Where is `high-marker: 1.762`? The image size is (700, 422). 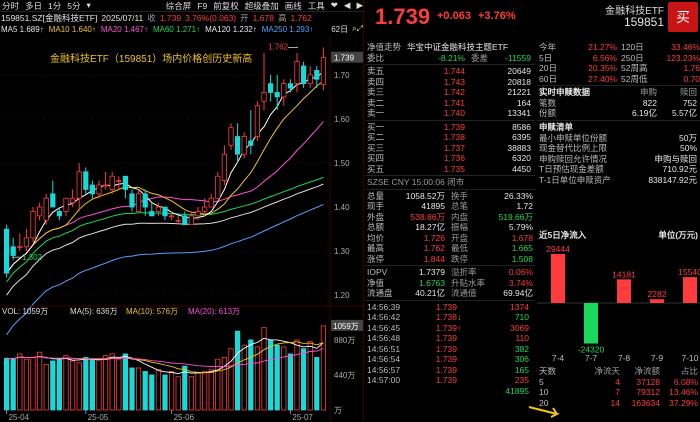
high-marker: 1.762 is located at coordinates (278, 47).